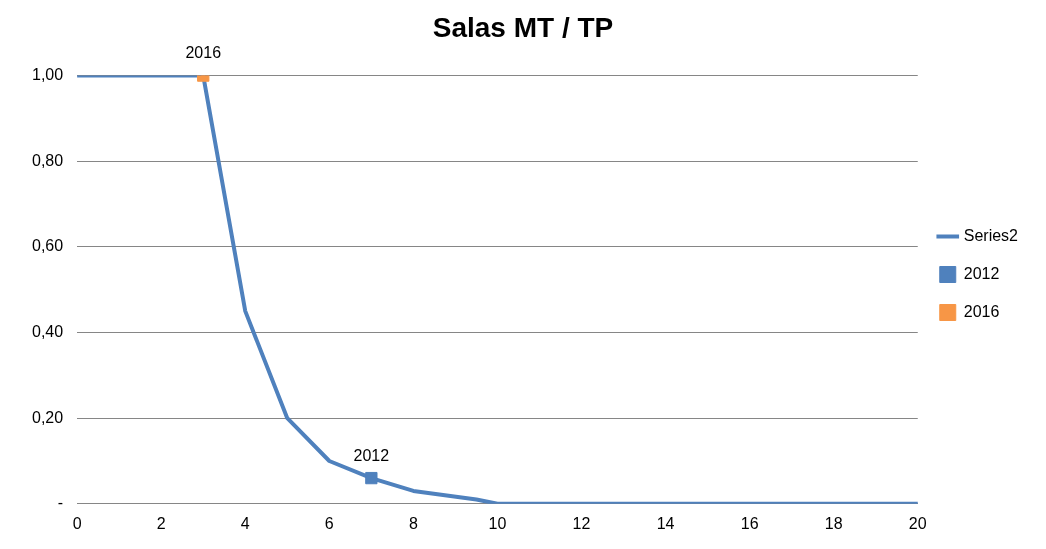 This screenshot has height=549, width=1046. I want to click on y-tick-label: 1,00, so click(48, 75).